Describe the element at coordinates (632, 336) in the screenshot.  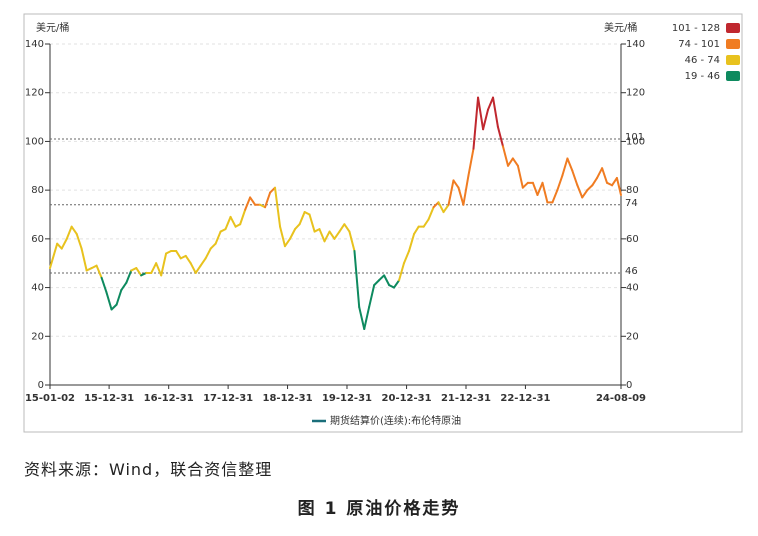
I see `y2-tick-label: 20` at that location.